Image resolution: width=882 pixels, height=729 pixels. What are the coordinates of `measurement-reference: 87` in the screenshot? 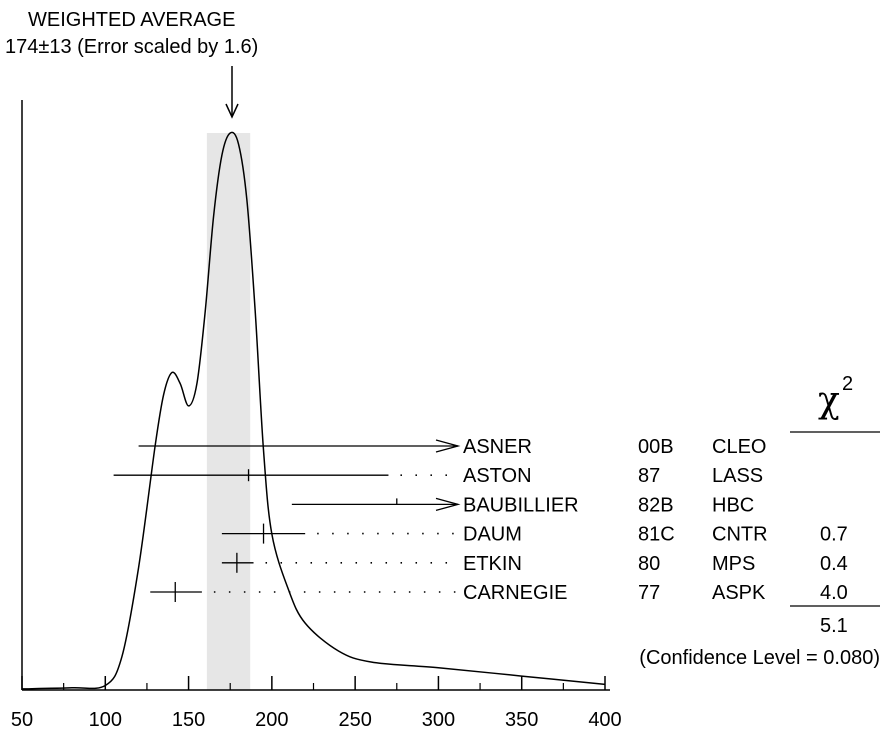 It's located at (649, 476).